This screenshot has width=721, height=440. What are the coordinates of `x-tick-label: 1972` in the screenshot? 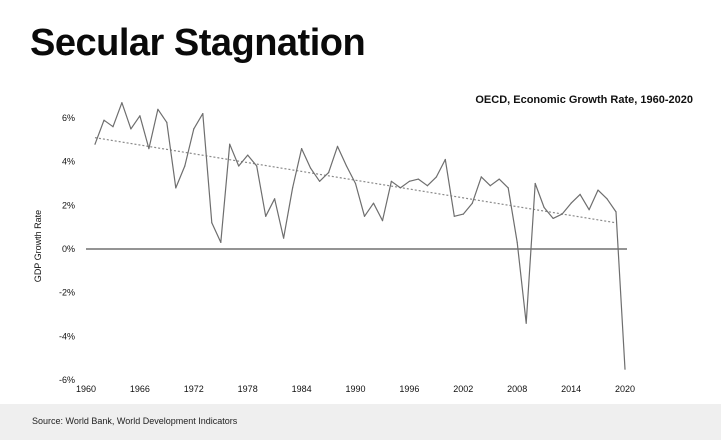 It's located at (194, 389).